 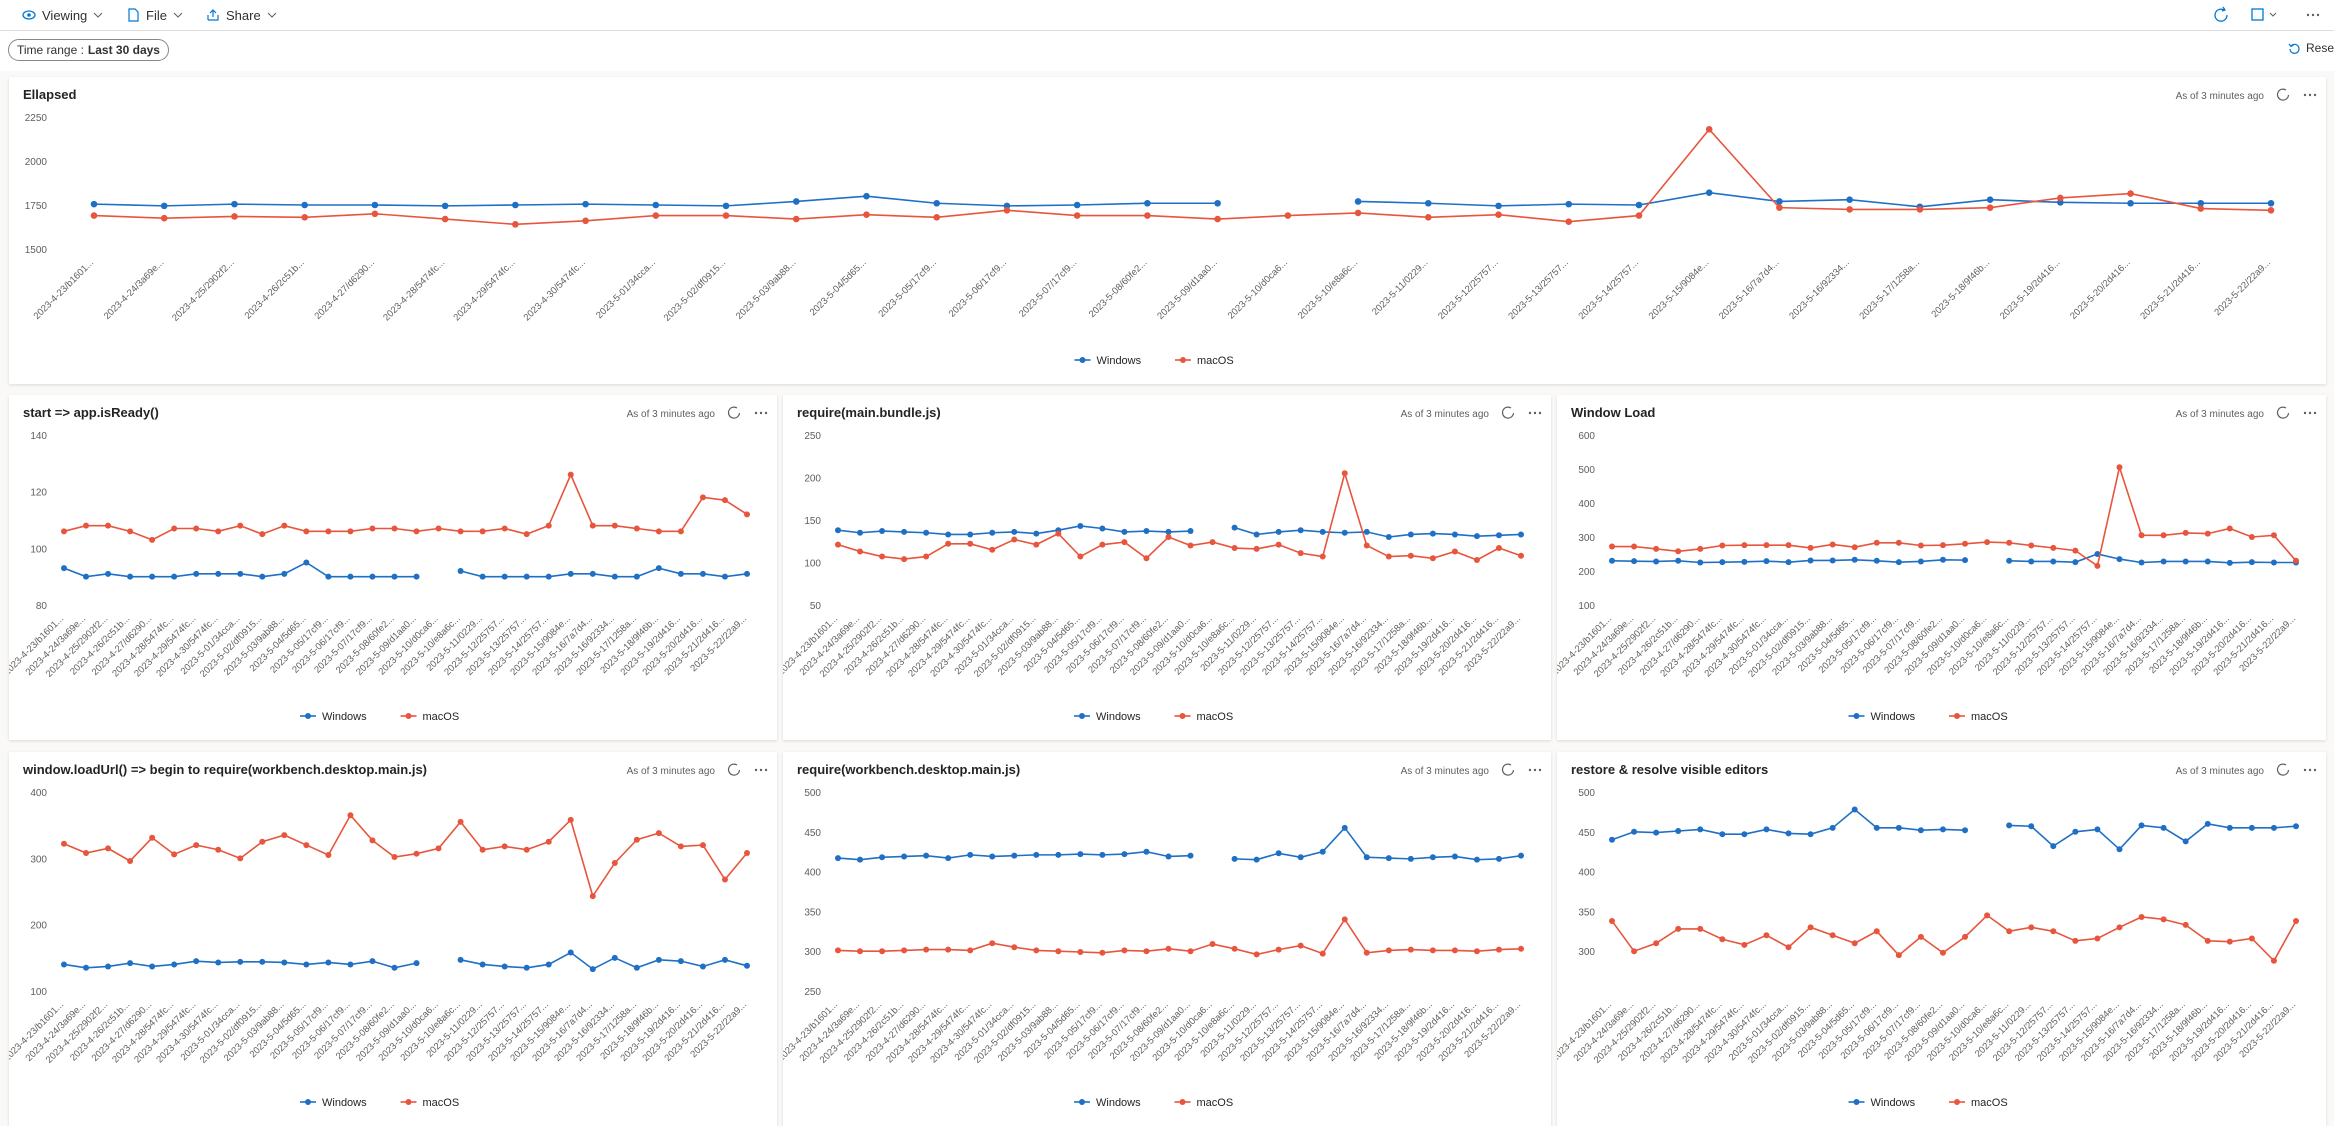 I want to click on toolbar-actions, so click(x=2270, y=15).